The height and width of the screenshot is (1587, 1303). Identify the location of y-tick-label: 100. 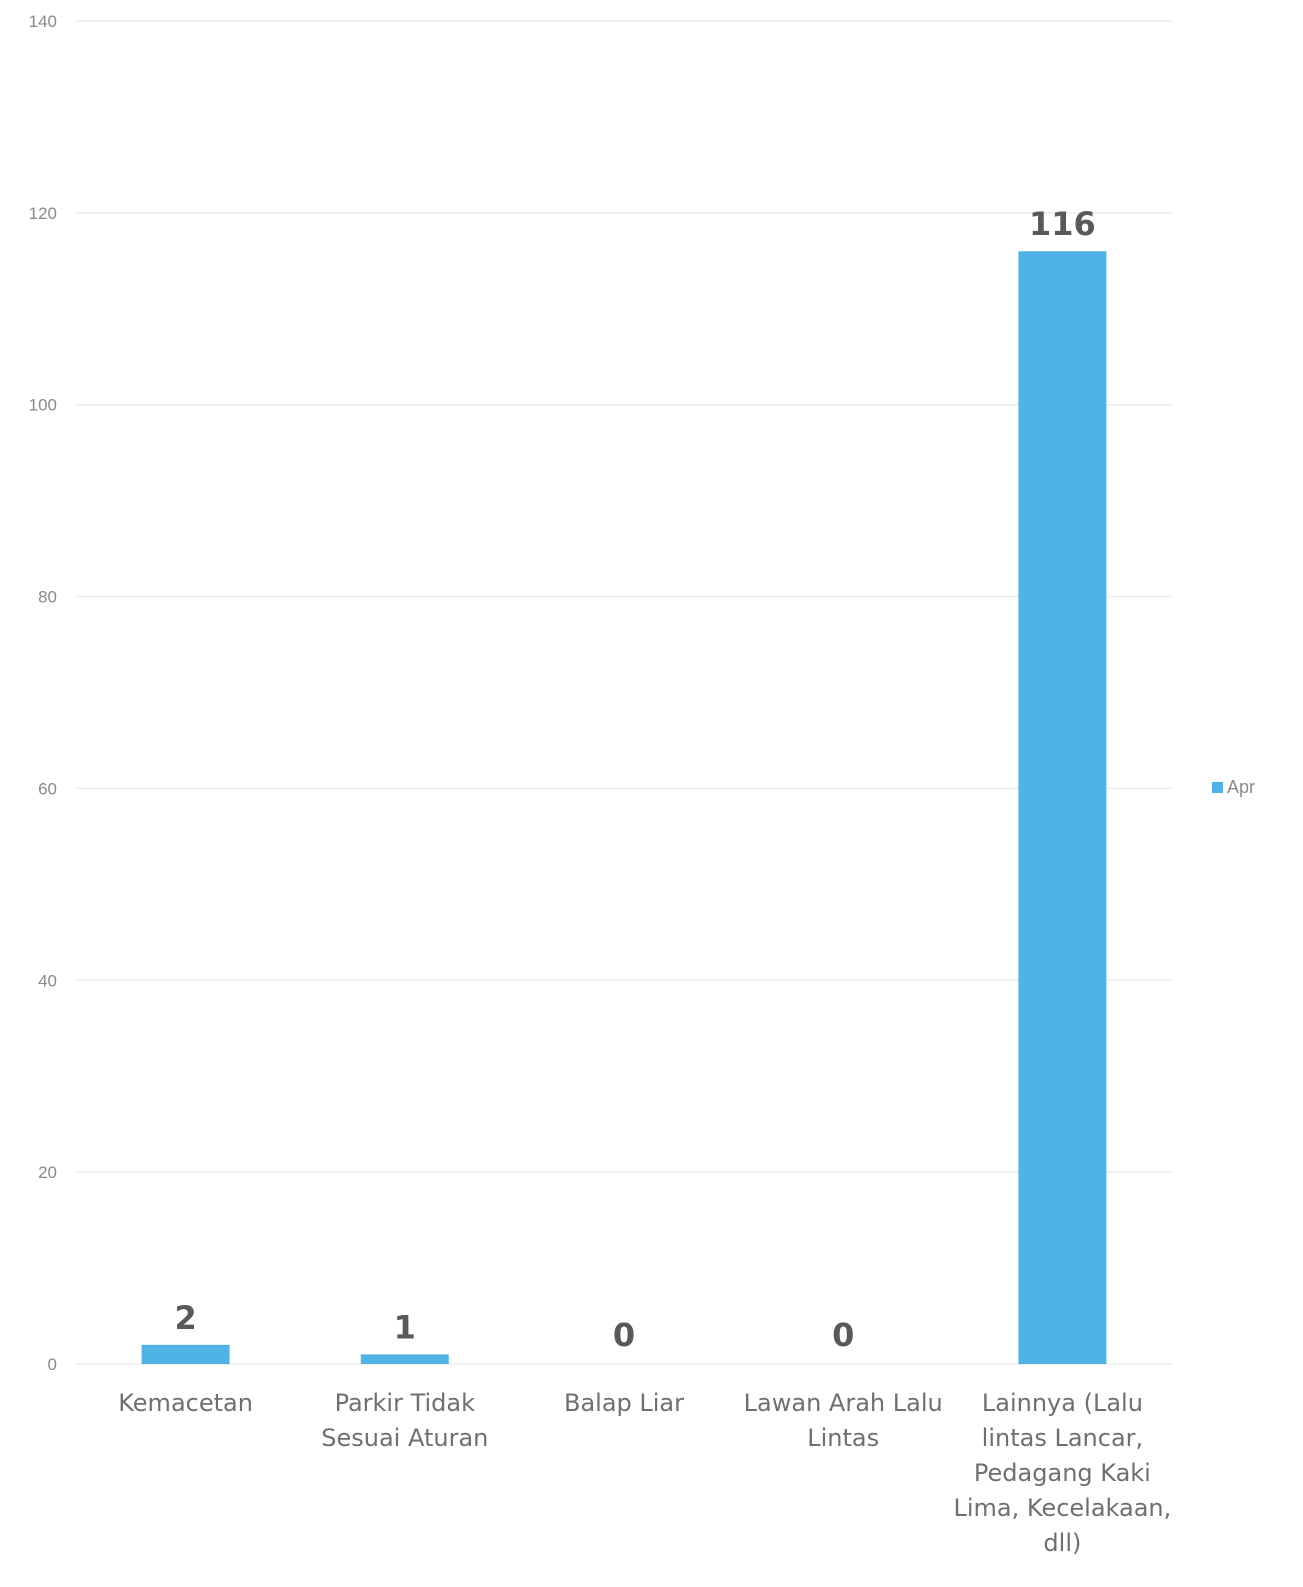
(43, 405).